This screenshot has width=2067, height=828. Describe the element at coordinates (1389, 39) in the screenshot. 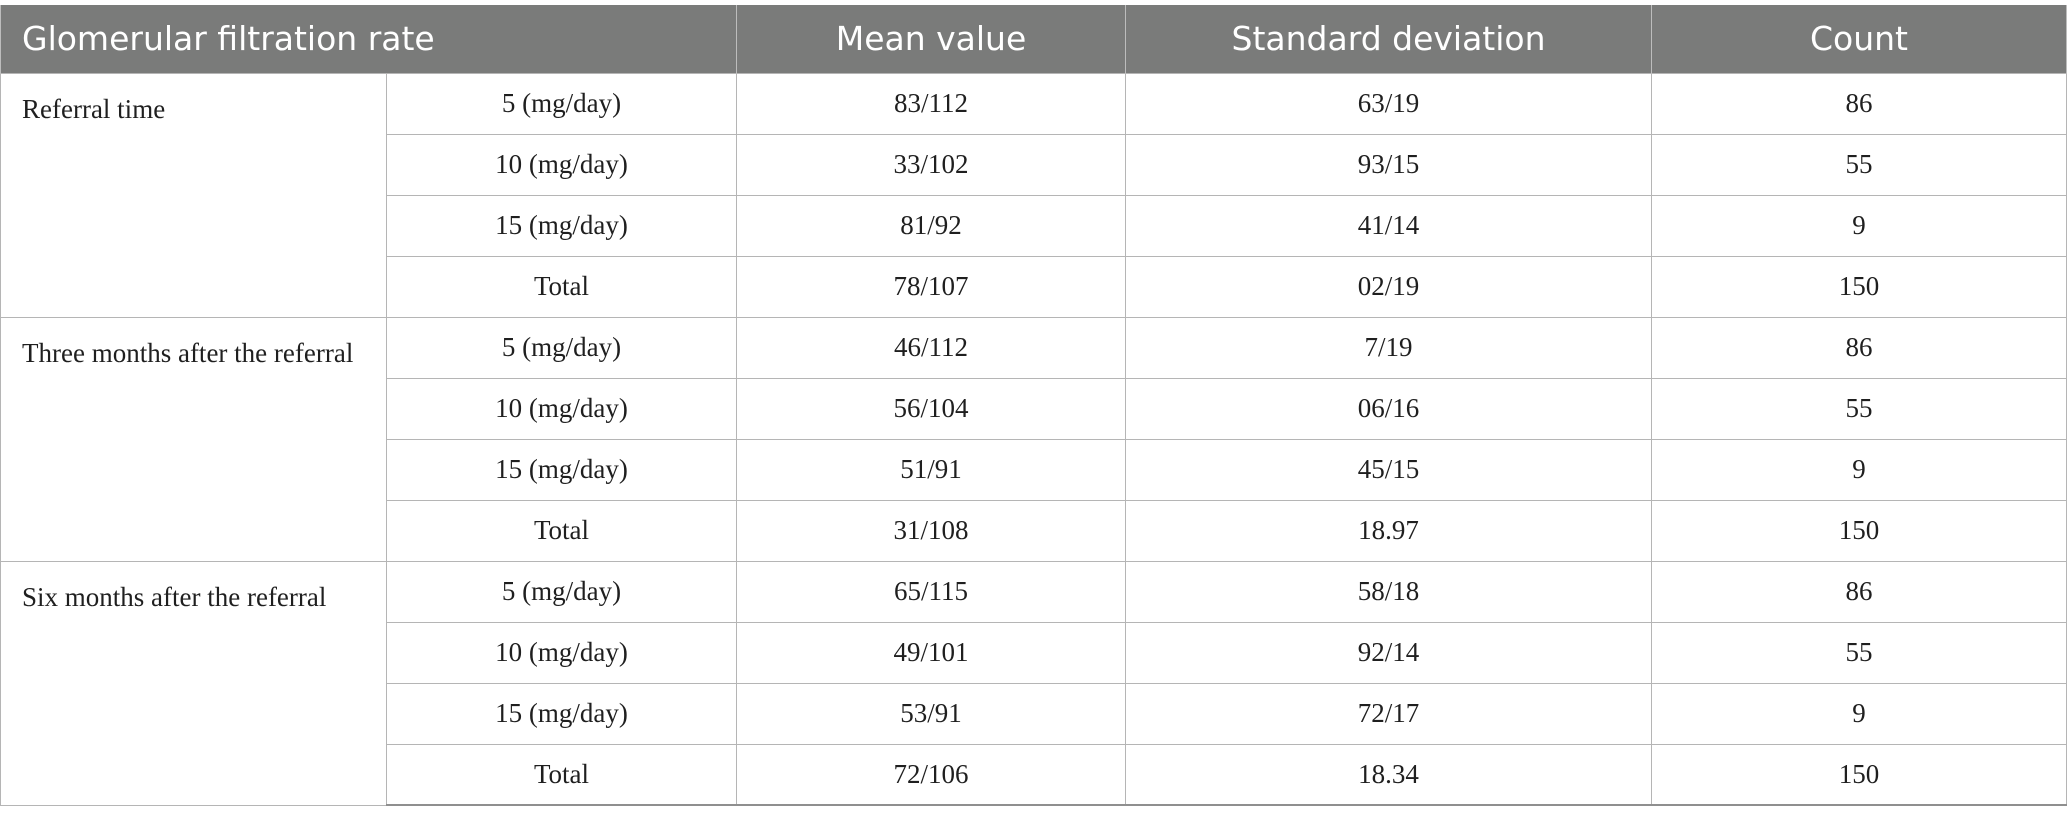

I see `header-sd: Standard deviation` at that location.